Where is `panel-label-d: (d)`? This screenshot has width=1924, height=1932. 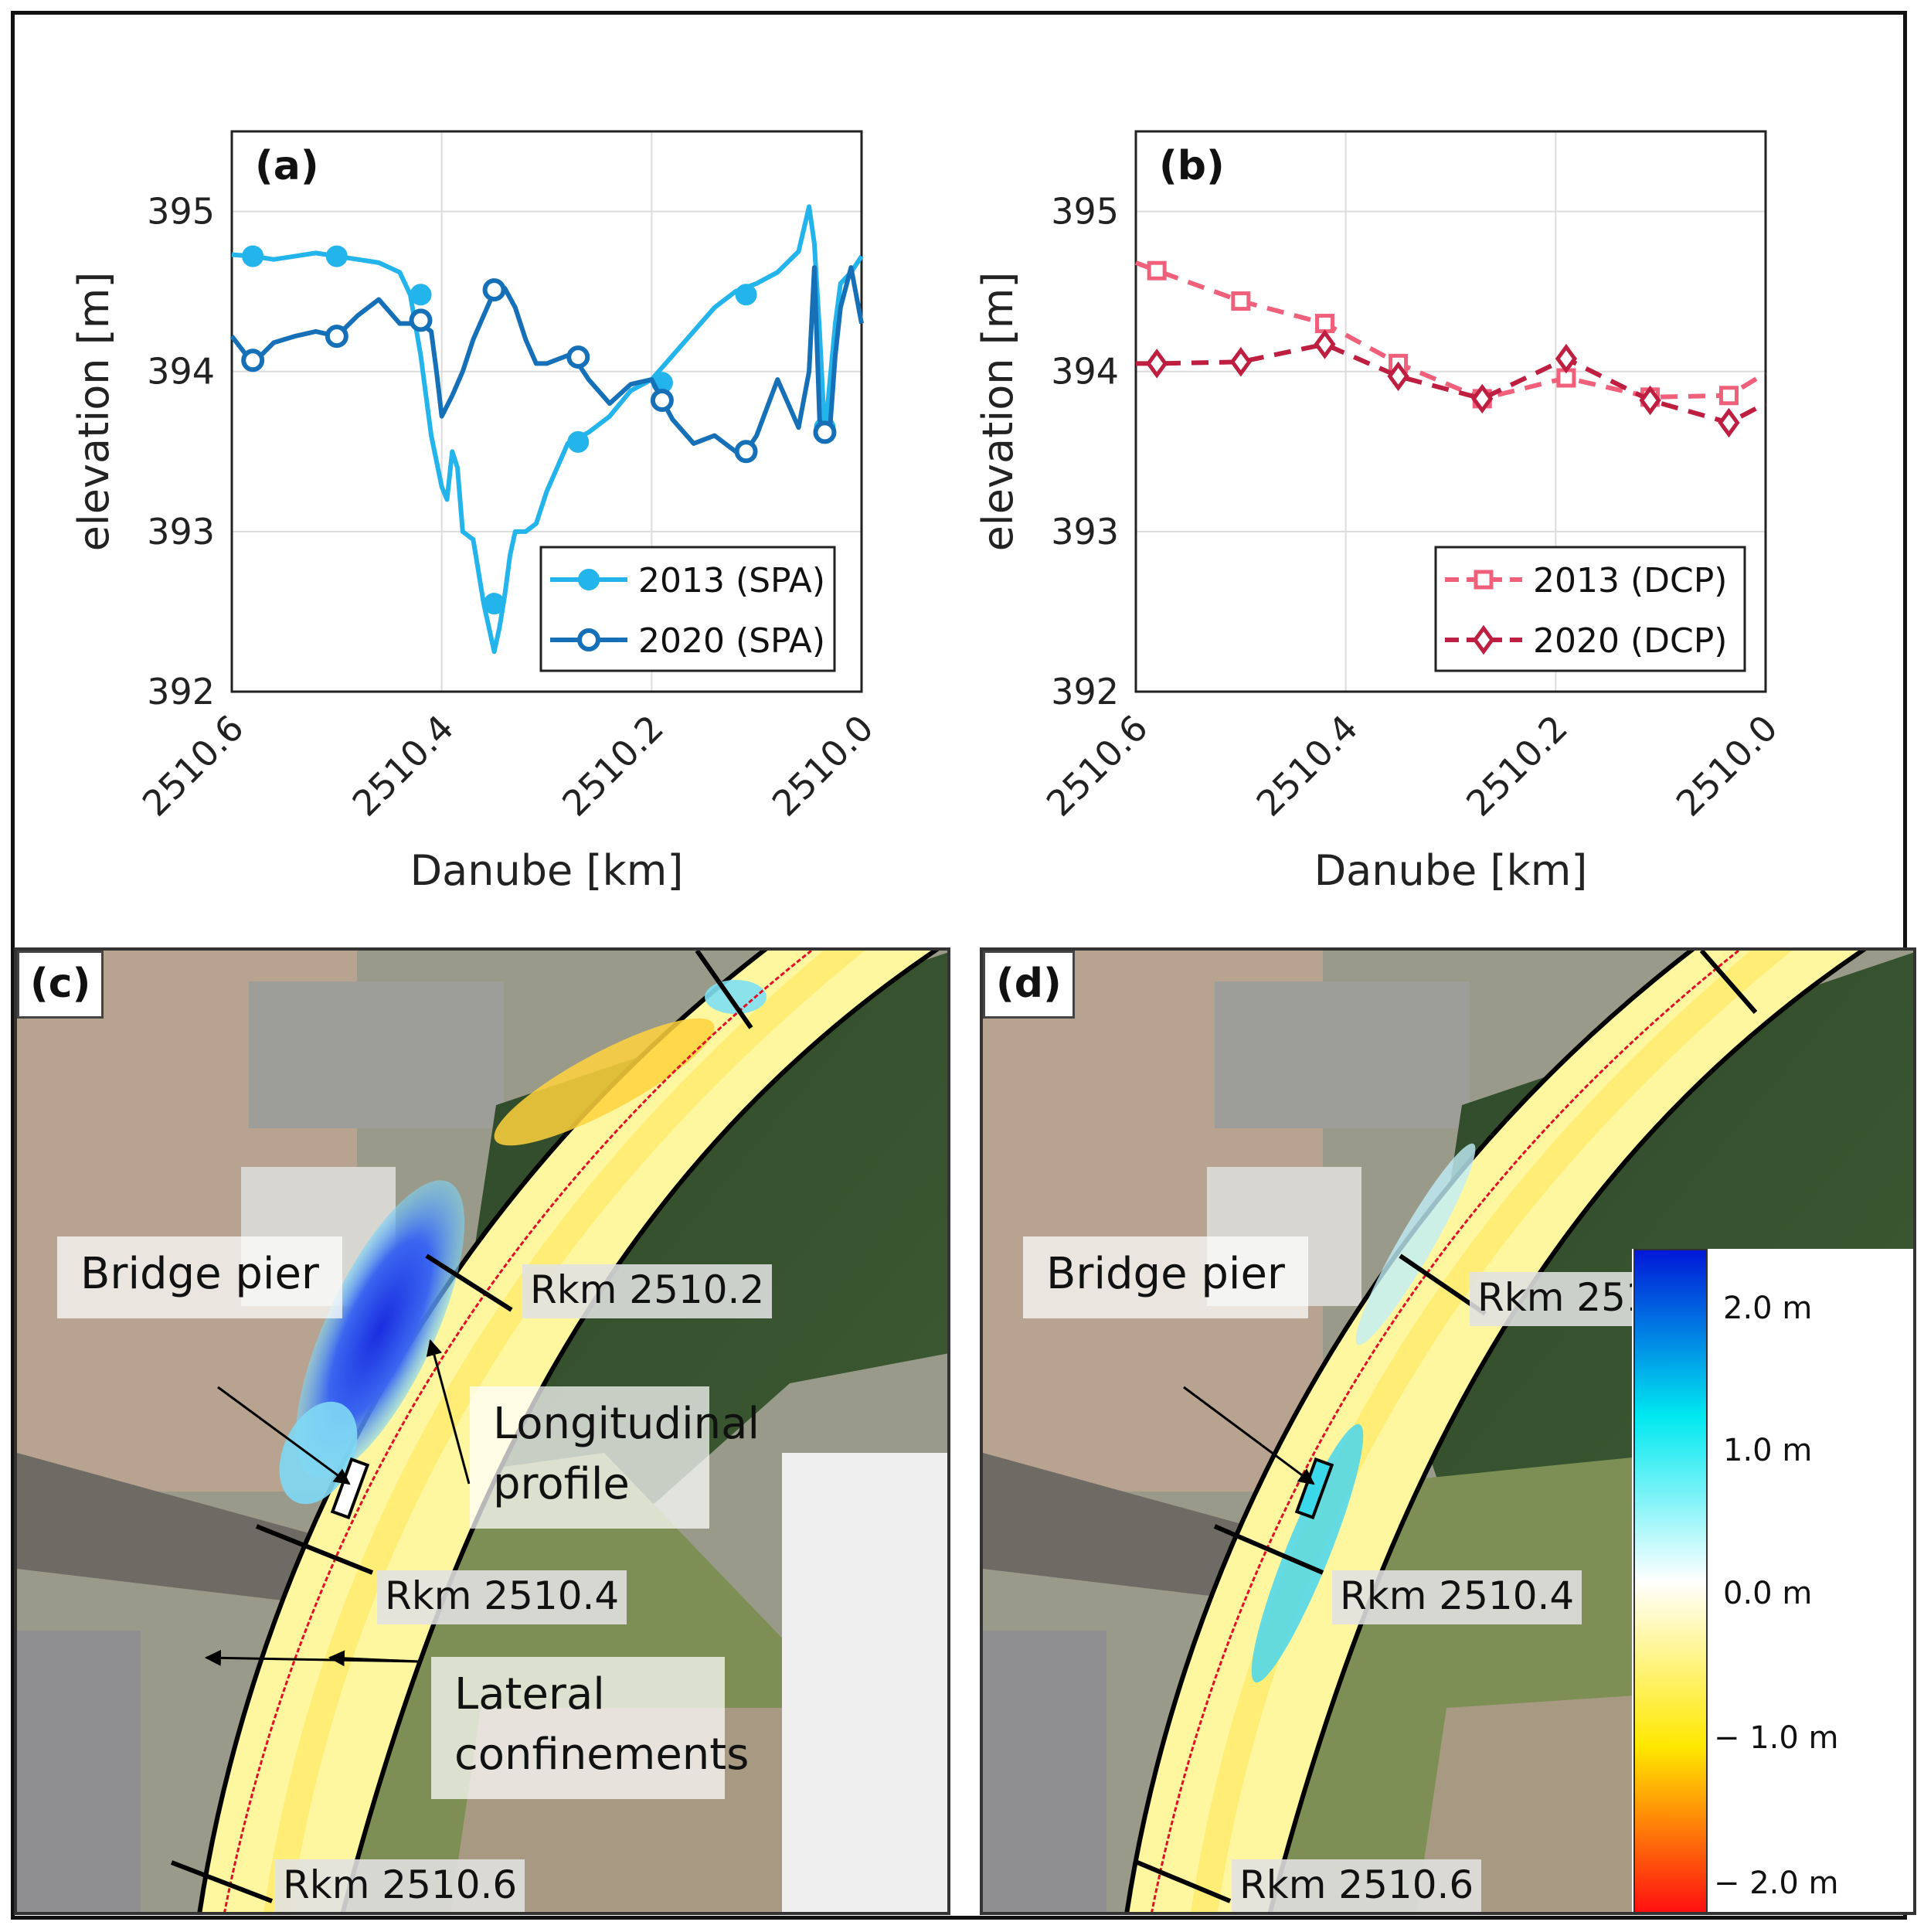
panel-label-d: (d) is located at coordinates (1029, 985).